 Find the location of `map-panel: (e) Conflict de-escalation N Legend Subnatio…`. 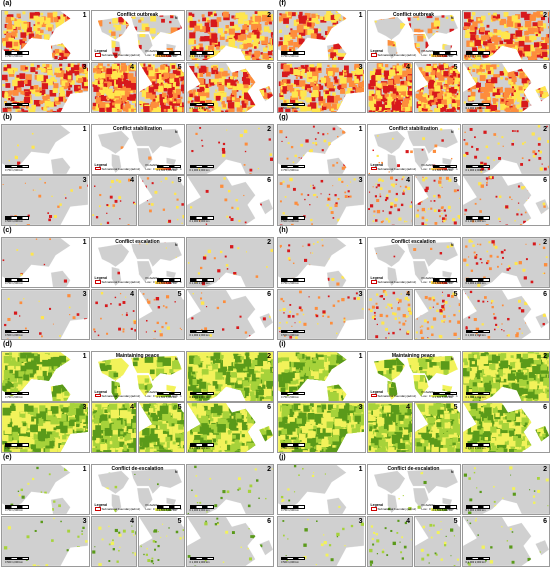

map-panel: (e) Conflict de-escalation N Legend Subnatio… is located at coordinates (137, 511).